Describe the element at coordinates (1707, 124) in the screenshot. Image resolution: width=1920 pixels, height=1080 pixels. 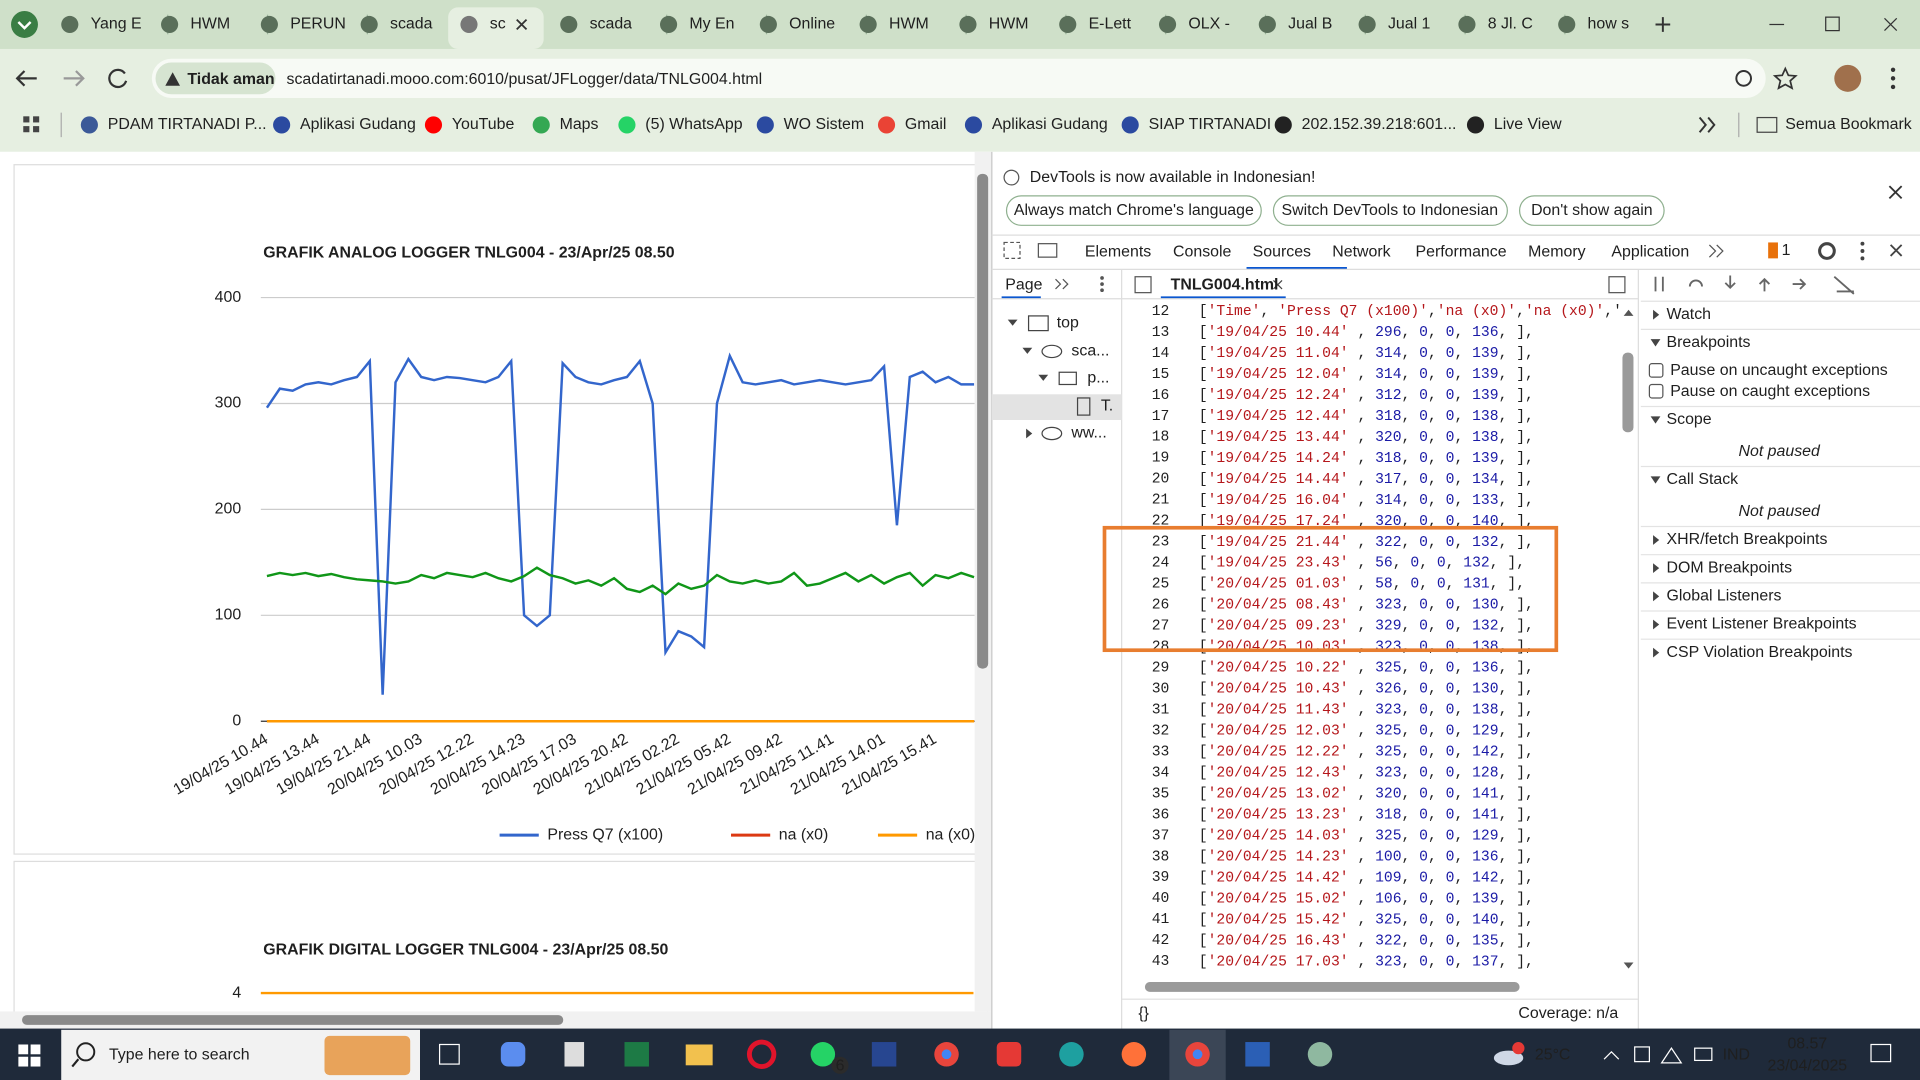
I see `more-bookmarks` at that location.